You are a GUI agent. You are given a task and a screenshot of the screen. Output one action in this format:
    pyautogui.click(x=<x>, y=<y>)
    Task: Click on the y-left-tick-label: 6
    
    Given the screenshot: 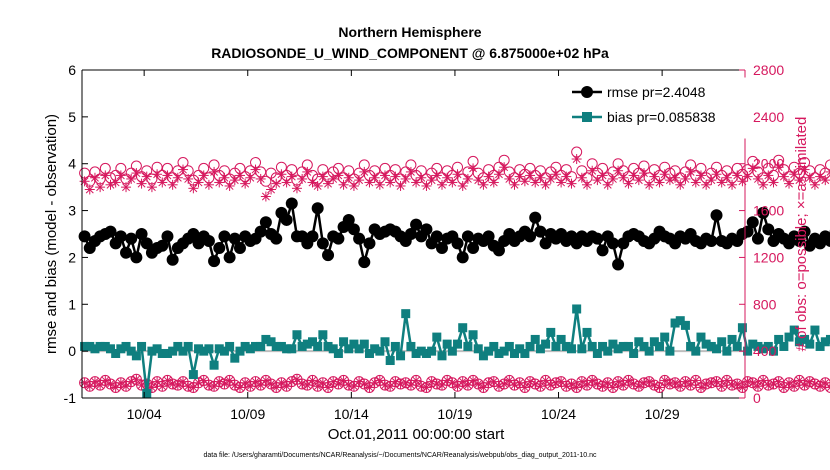 What is the action you would take?
    pyautogui.click(x=72, y=70)
    